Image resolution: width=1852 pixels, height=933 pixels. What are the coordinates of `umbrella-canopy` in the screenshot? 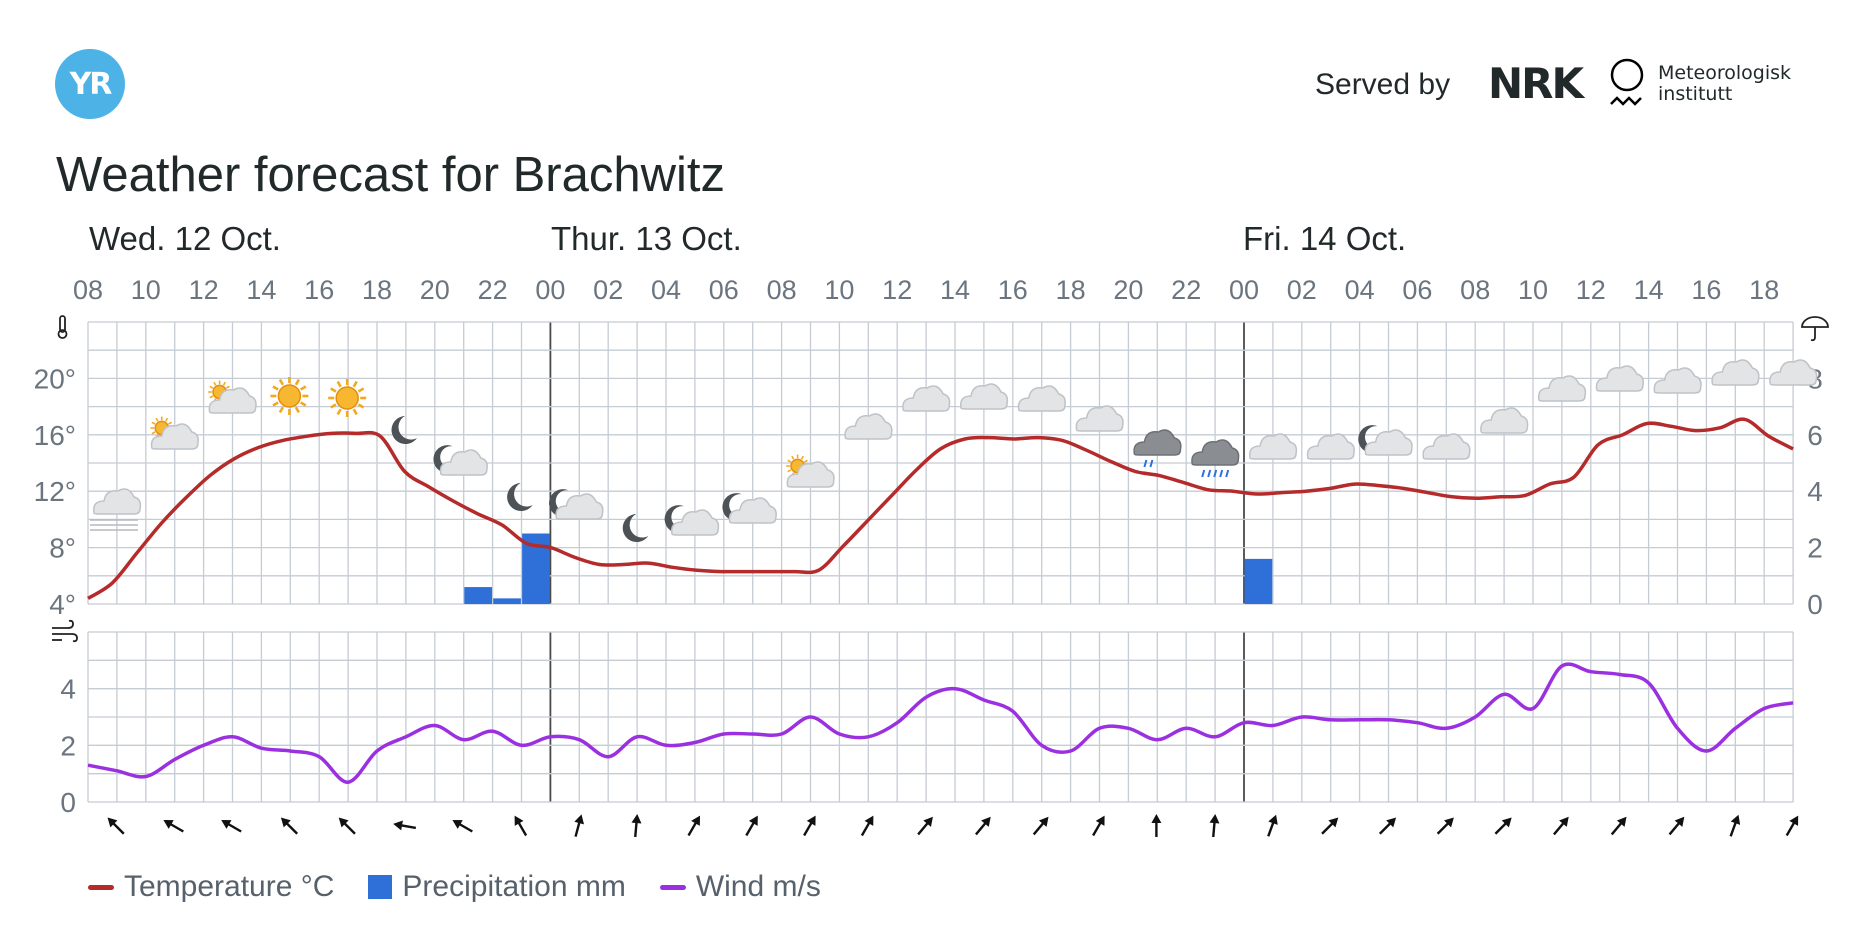 It's located at (1815, 322).